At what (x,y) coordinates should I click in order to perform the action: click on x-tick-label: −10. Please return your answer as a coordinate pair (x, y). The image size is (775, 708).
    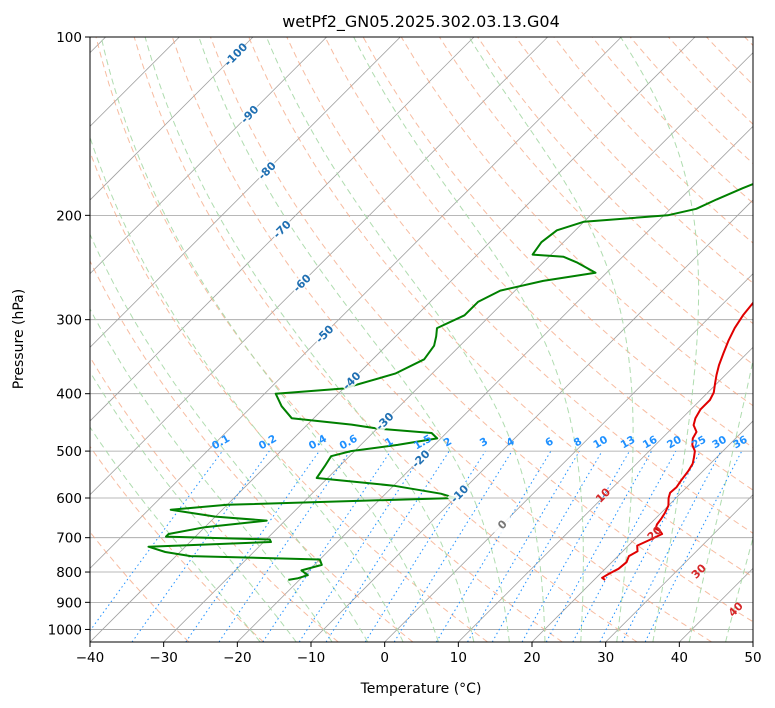
    Looking at the image, I should click on (311, 658).